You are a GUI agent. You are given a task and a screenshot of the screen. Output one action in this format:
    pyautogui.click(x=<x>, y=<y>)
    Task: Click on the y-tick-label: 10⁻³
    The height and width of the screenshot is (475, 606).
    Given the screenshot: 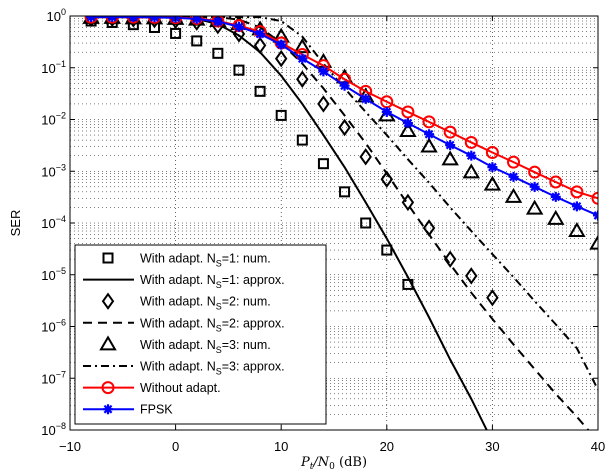 What is the action you would take?
    pyautogui.click(x=53, y=170)
    